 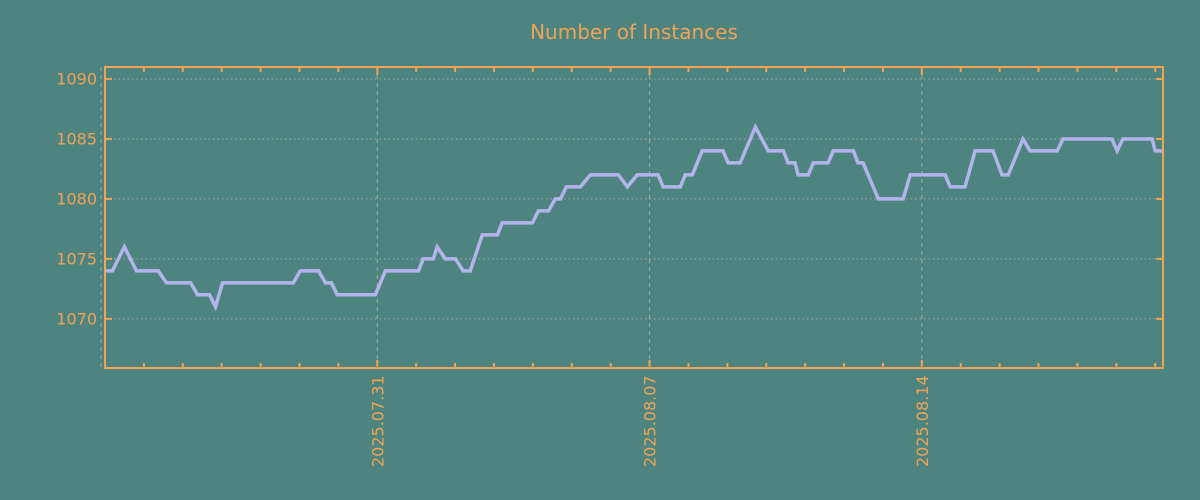 What do you see at coordinates (76, 78) in the screenshot?
I see `y-tick-label: 1090` at bounding box center [76, 78].